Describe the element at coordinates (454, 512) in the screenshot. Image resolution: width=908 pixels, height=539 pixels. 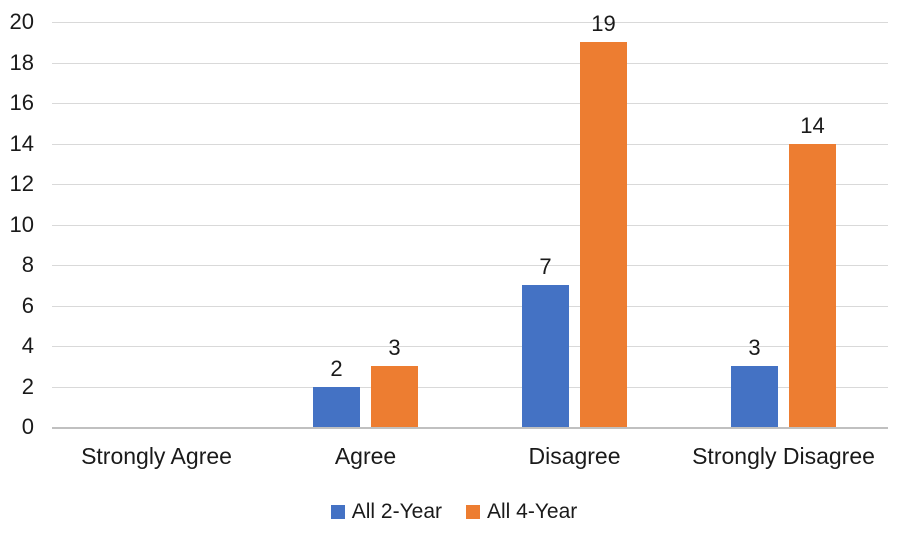
I see `legend: All 2-Year All 4-Year` at that location.